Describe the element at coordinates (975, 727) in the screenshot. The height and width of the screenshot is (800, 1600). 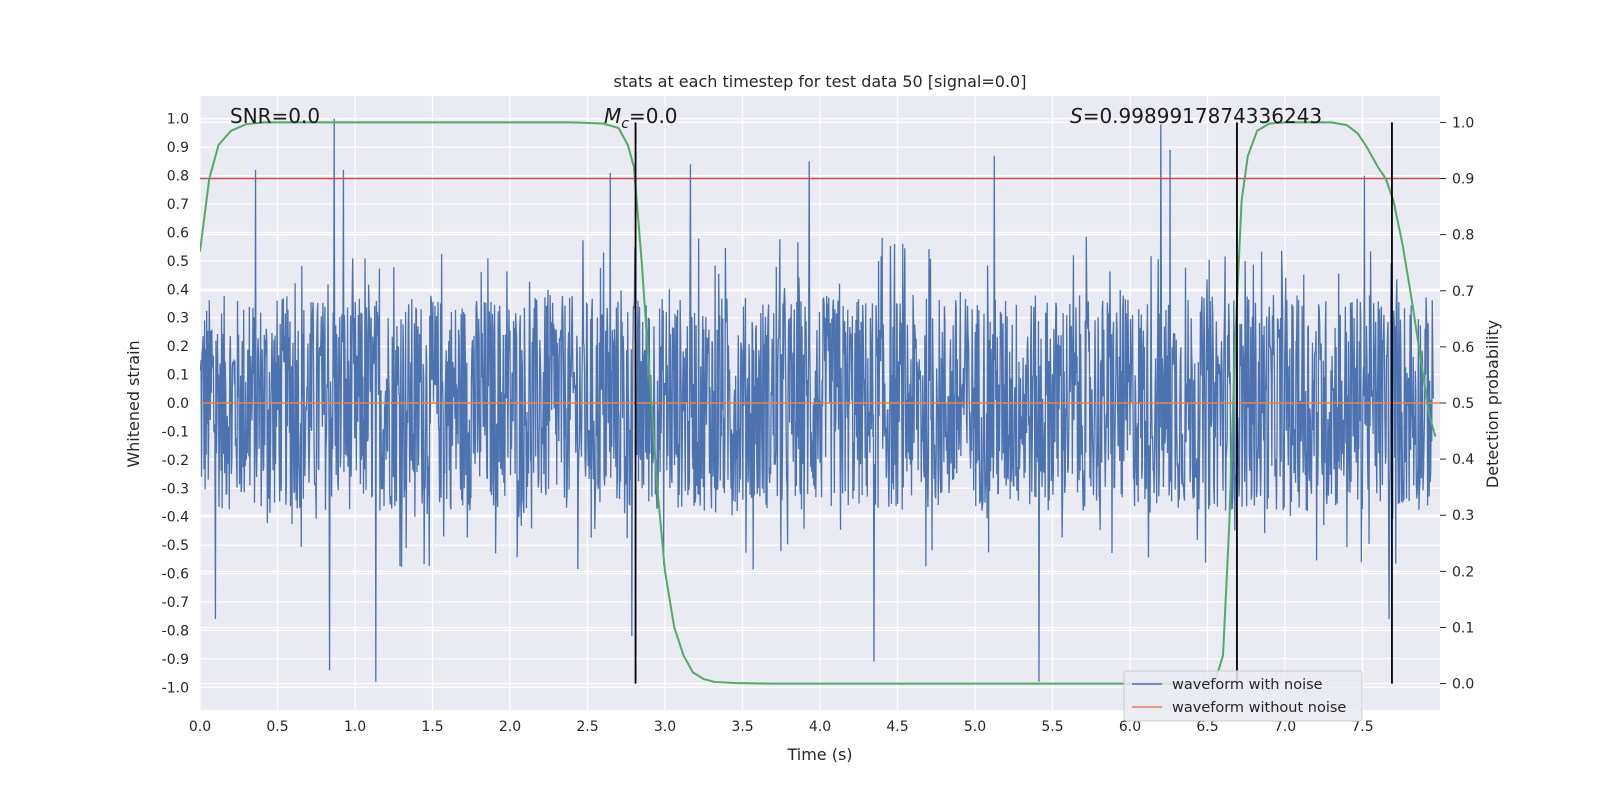
I see `x-tick-label: 5.0` at that location.